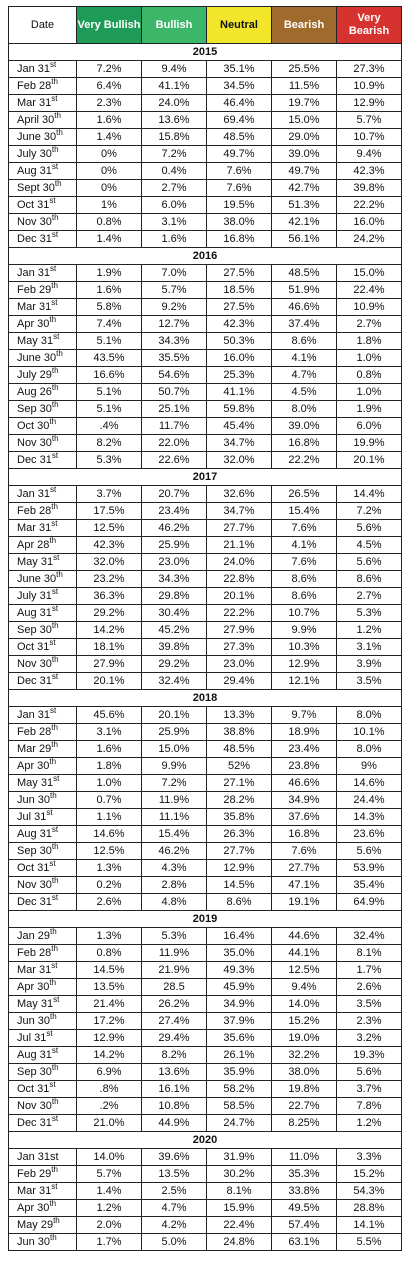 The width and height of the screenshot is (411, 1263). Describe the element at coordinates (239, 392) in the screenshot. I see `value-cell: 41.1%` at that location.